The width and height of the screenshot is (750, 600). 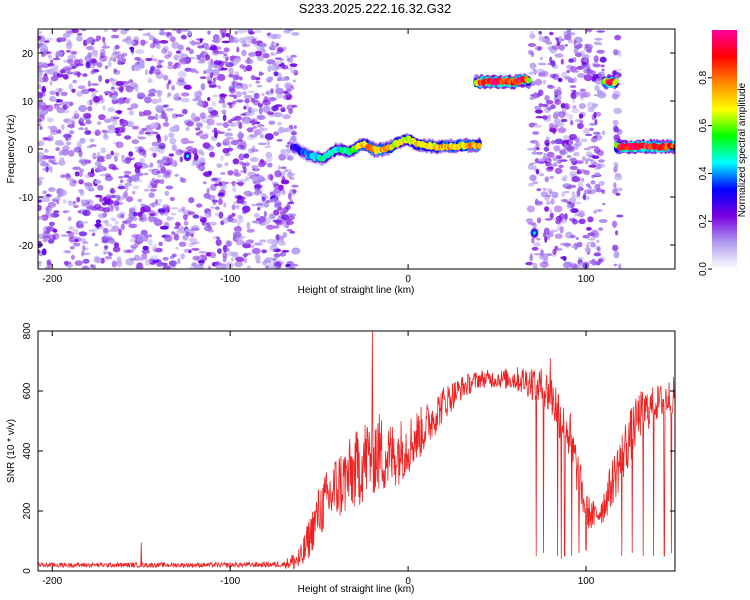 What do you see at coordinates (27, 571) in the screenshot?
I see `y-tick-label: 0` at bounding box center [27, 571].